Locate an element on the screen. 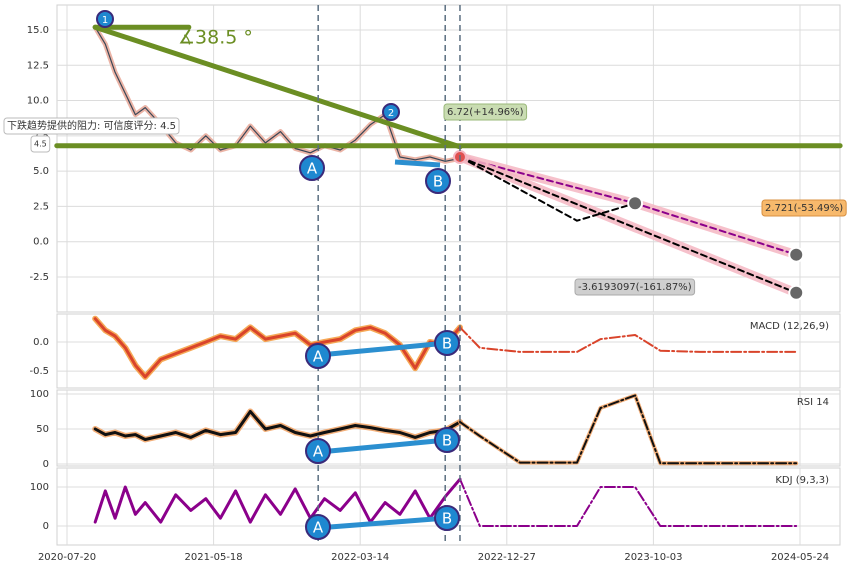 The image size is (848, 568). panel-label: RSI 14 is located at coordinates (813, 402).